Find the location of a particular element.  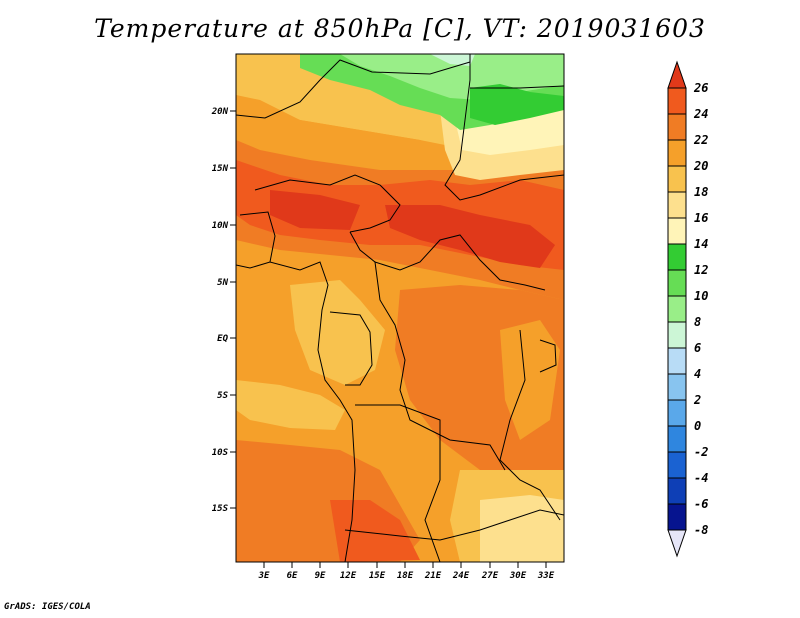

colorbar-label: 12 is located at coordinates (701, 270).